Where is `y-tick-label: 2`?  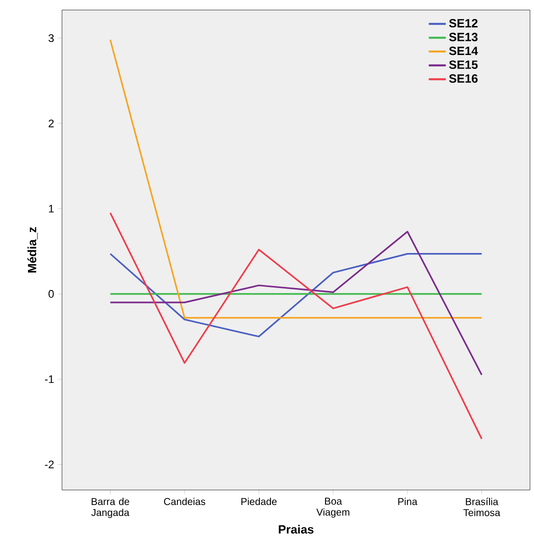
y-tick-label: 2 is located at coordinates (51, 124).